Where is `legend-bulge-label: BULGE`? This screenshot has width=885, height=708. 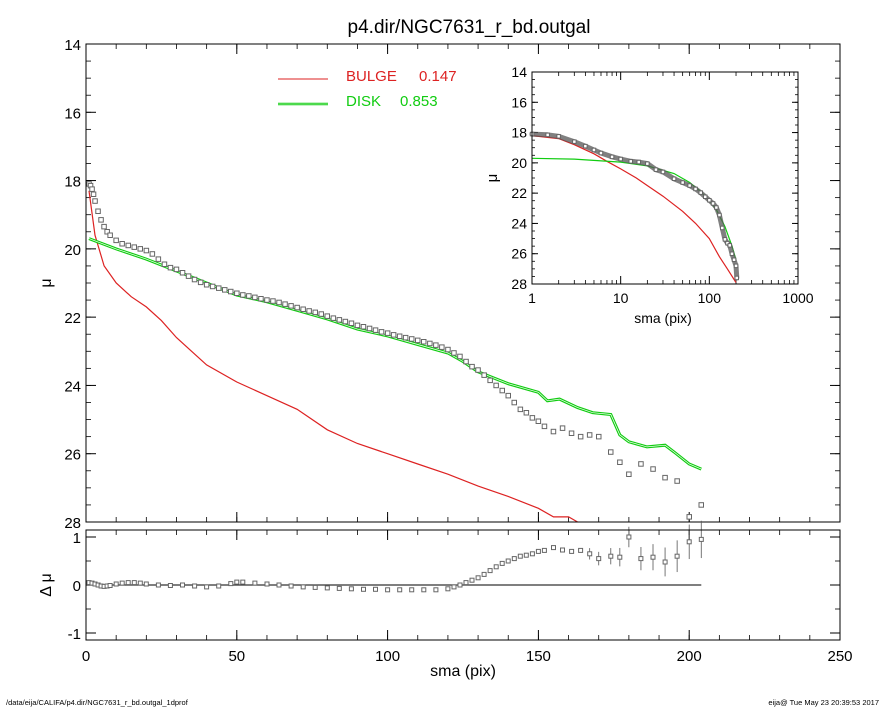
legend-bulge-label: BULGE is located at coordinates (371, 76).